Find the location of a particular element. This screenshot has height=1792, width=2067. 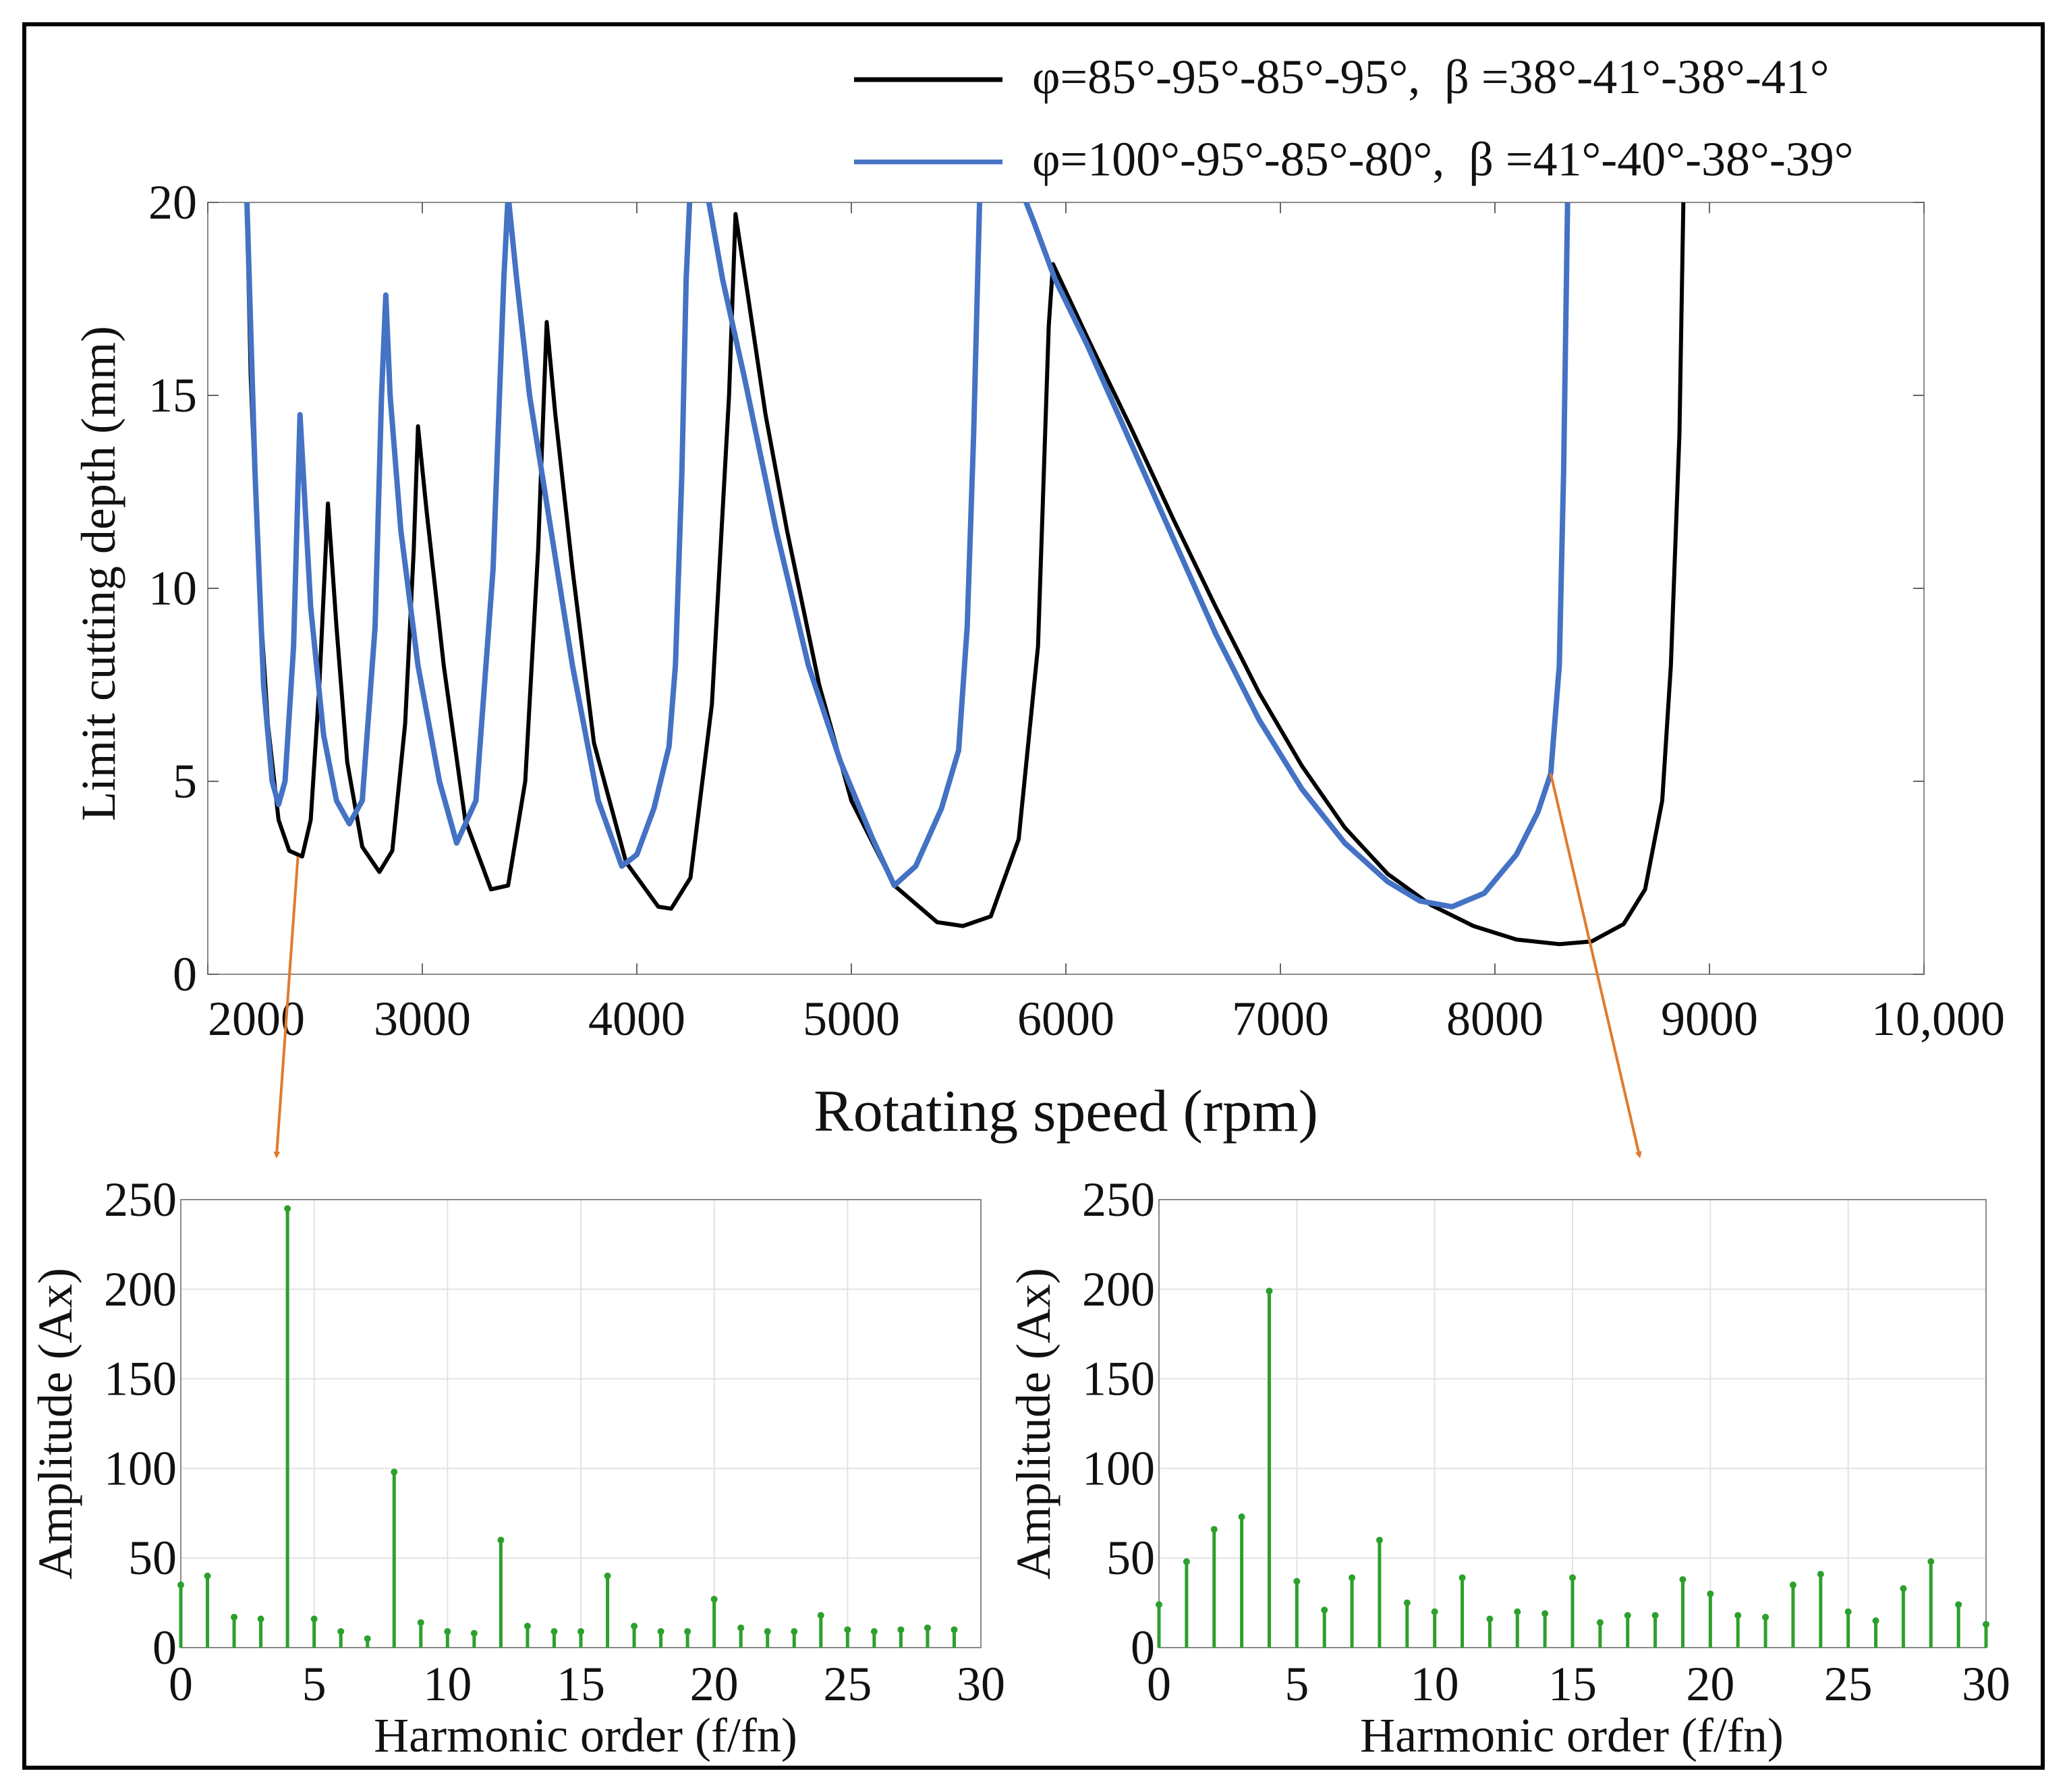

right-spectrum-y-title: Amplitude (Ax) is located at coordinates (1033, 1423).